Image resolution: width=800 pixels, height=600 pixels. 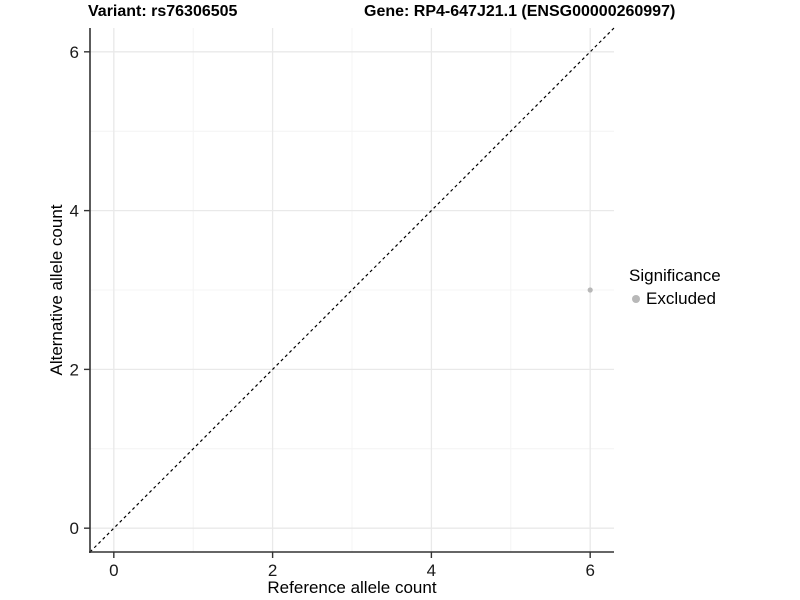 What do you see at coordinates (74, 211) in the screenshot?
I see `y-tick-label: 4` at bounding box center [74, 211].